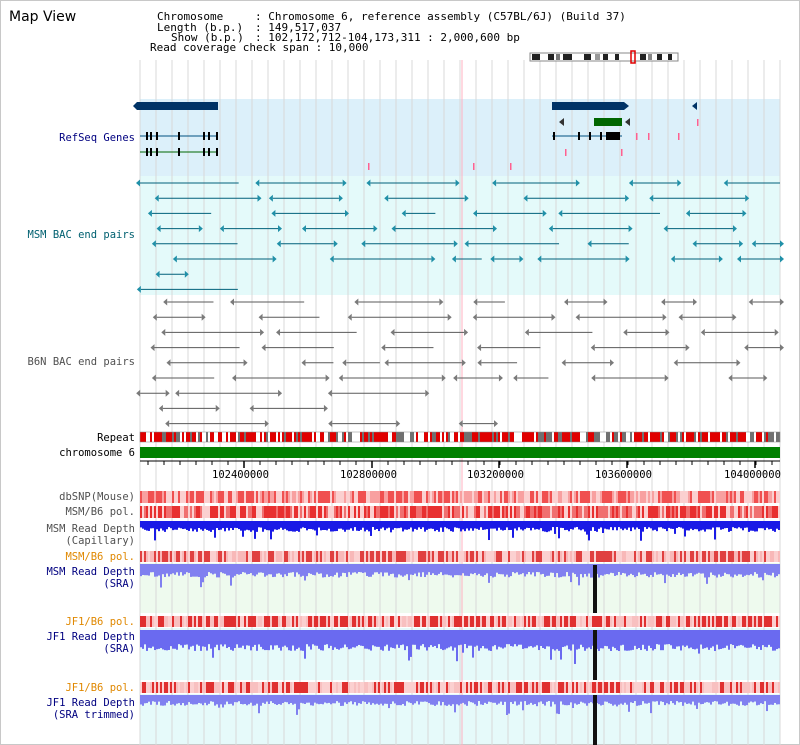 The image size is (800, 745). What do you see at coordinates (97, 138) in the screenshot?
I see `track-label-refseq-genes: RefSeq Genes` at bounding box center [97, 138].